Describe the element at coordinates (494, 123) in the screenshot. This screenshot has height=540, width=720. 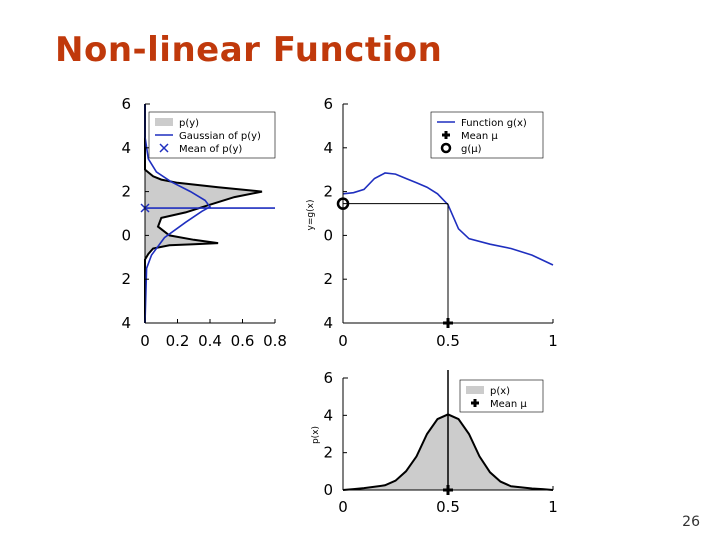
I see `right-top-legend-entry-0: Function g(x)` at that location.